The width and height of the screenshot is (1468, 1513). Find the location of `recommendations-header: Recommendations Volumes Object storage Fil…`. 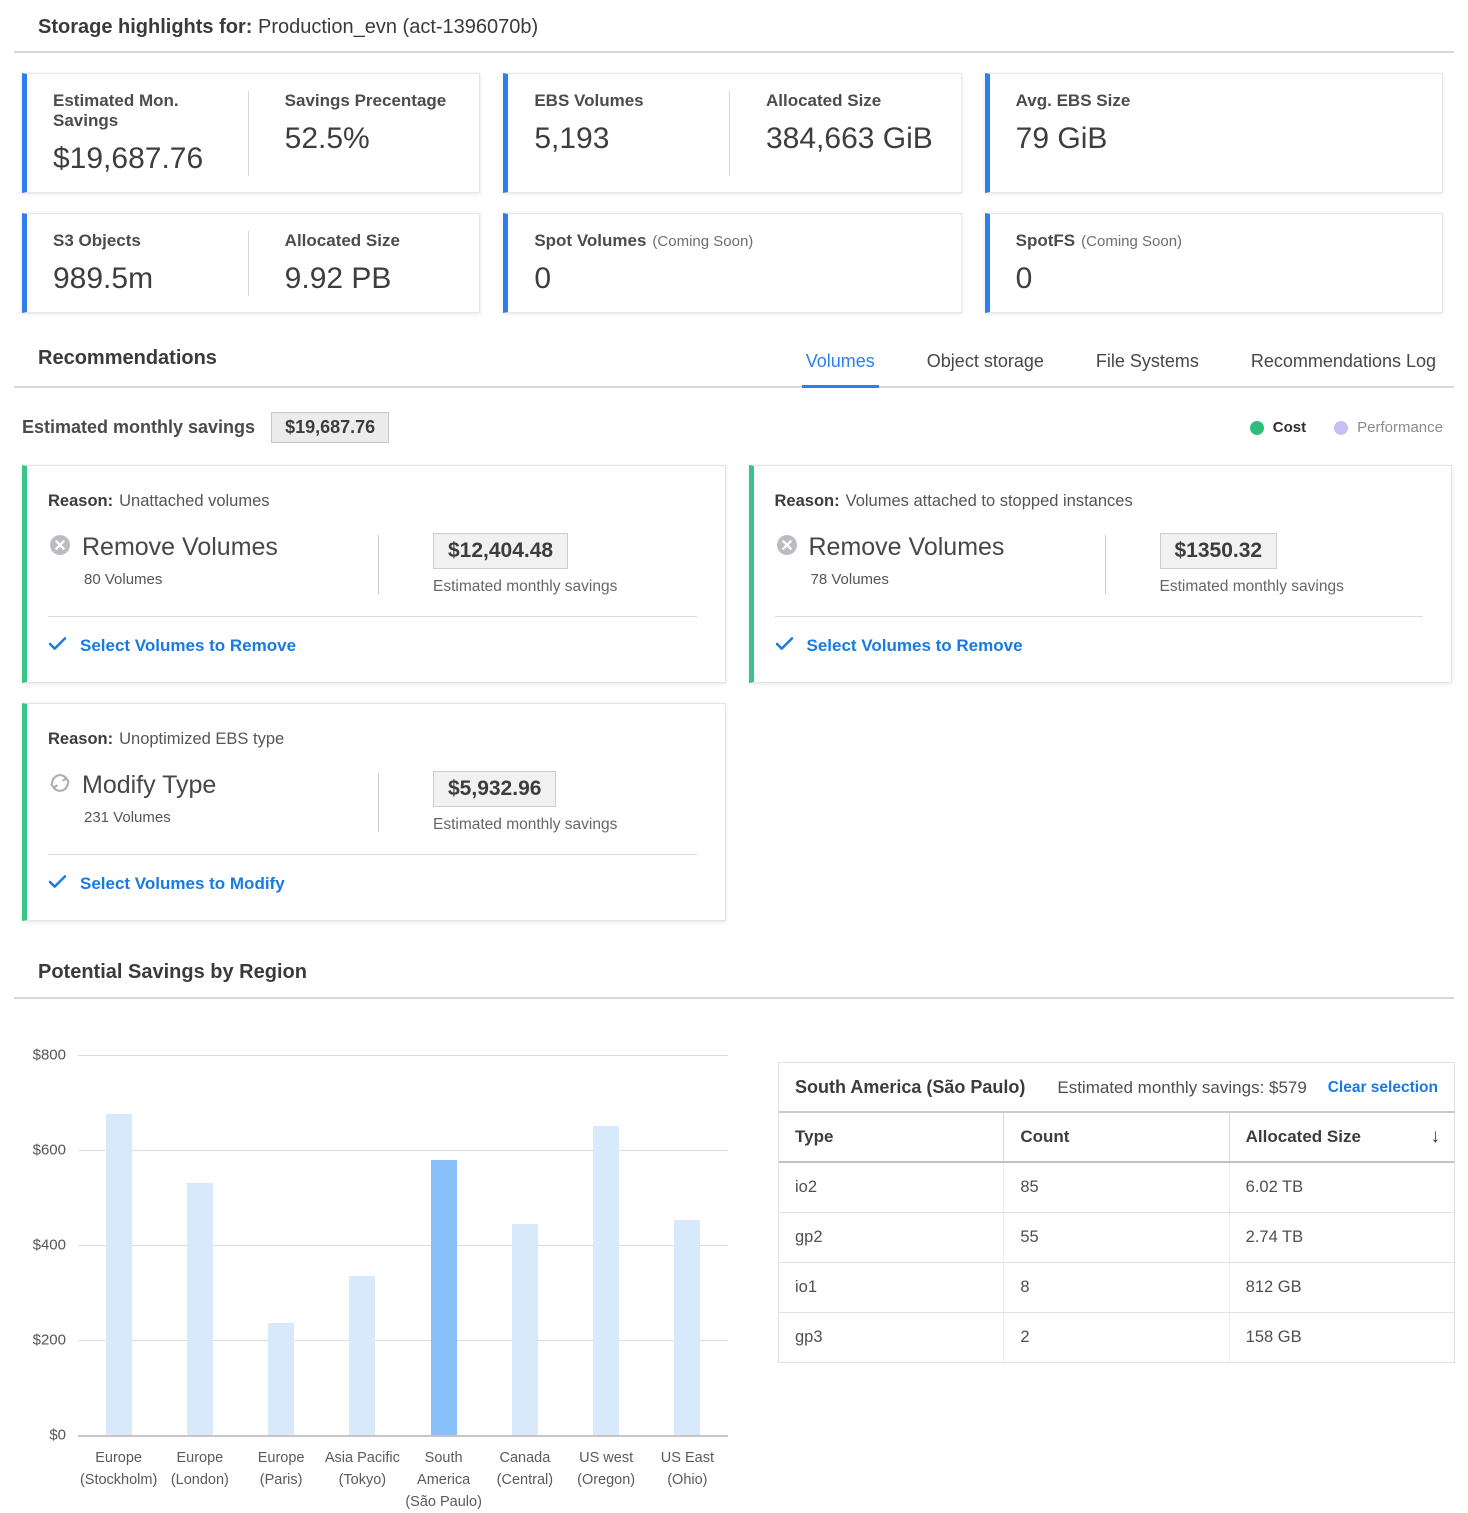

recommendations-header: Recommendations Volumes Object storage Fil… is located at coordinates (734, 367).